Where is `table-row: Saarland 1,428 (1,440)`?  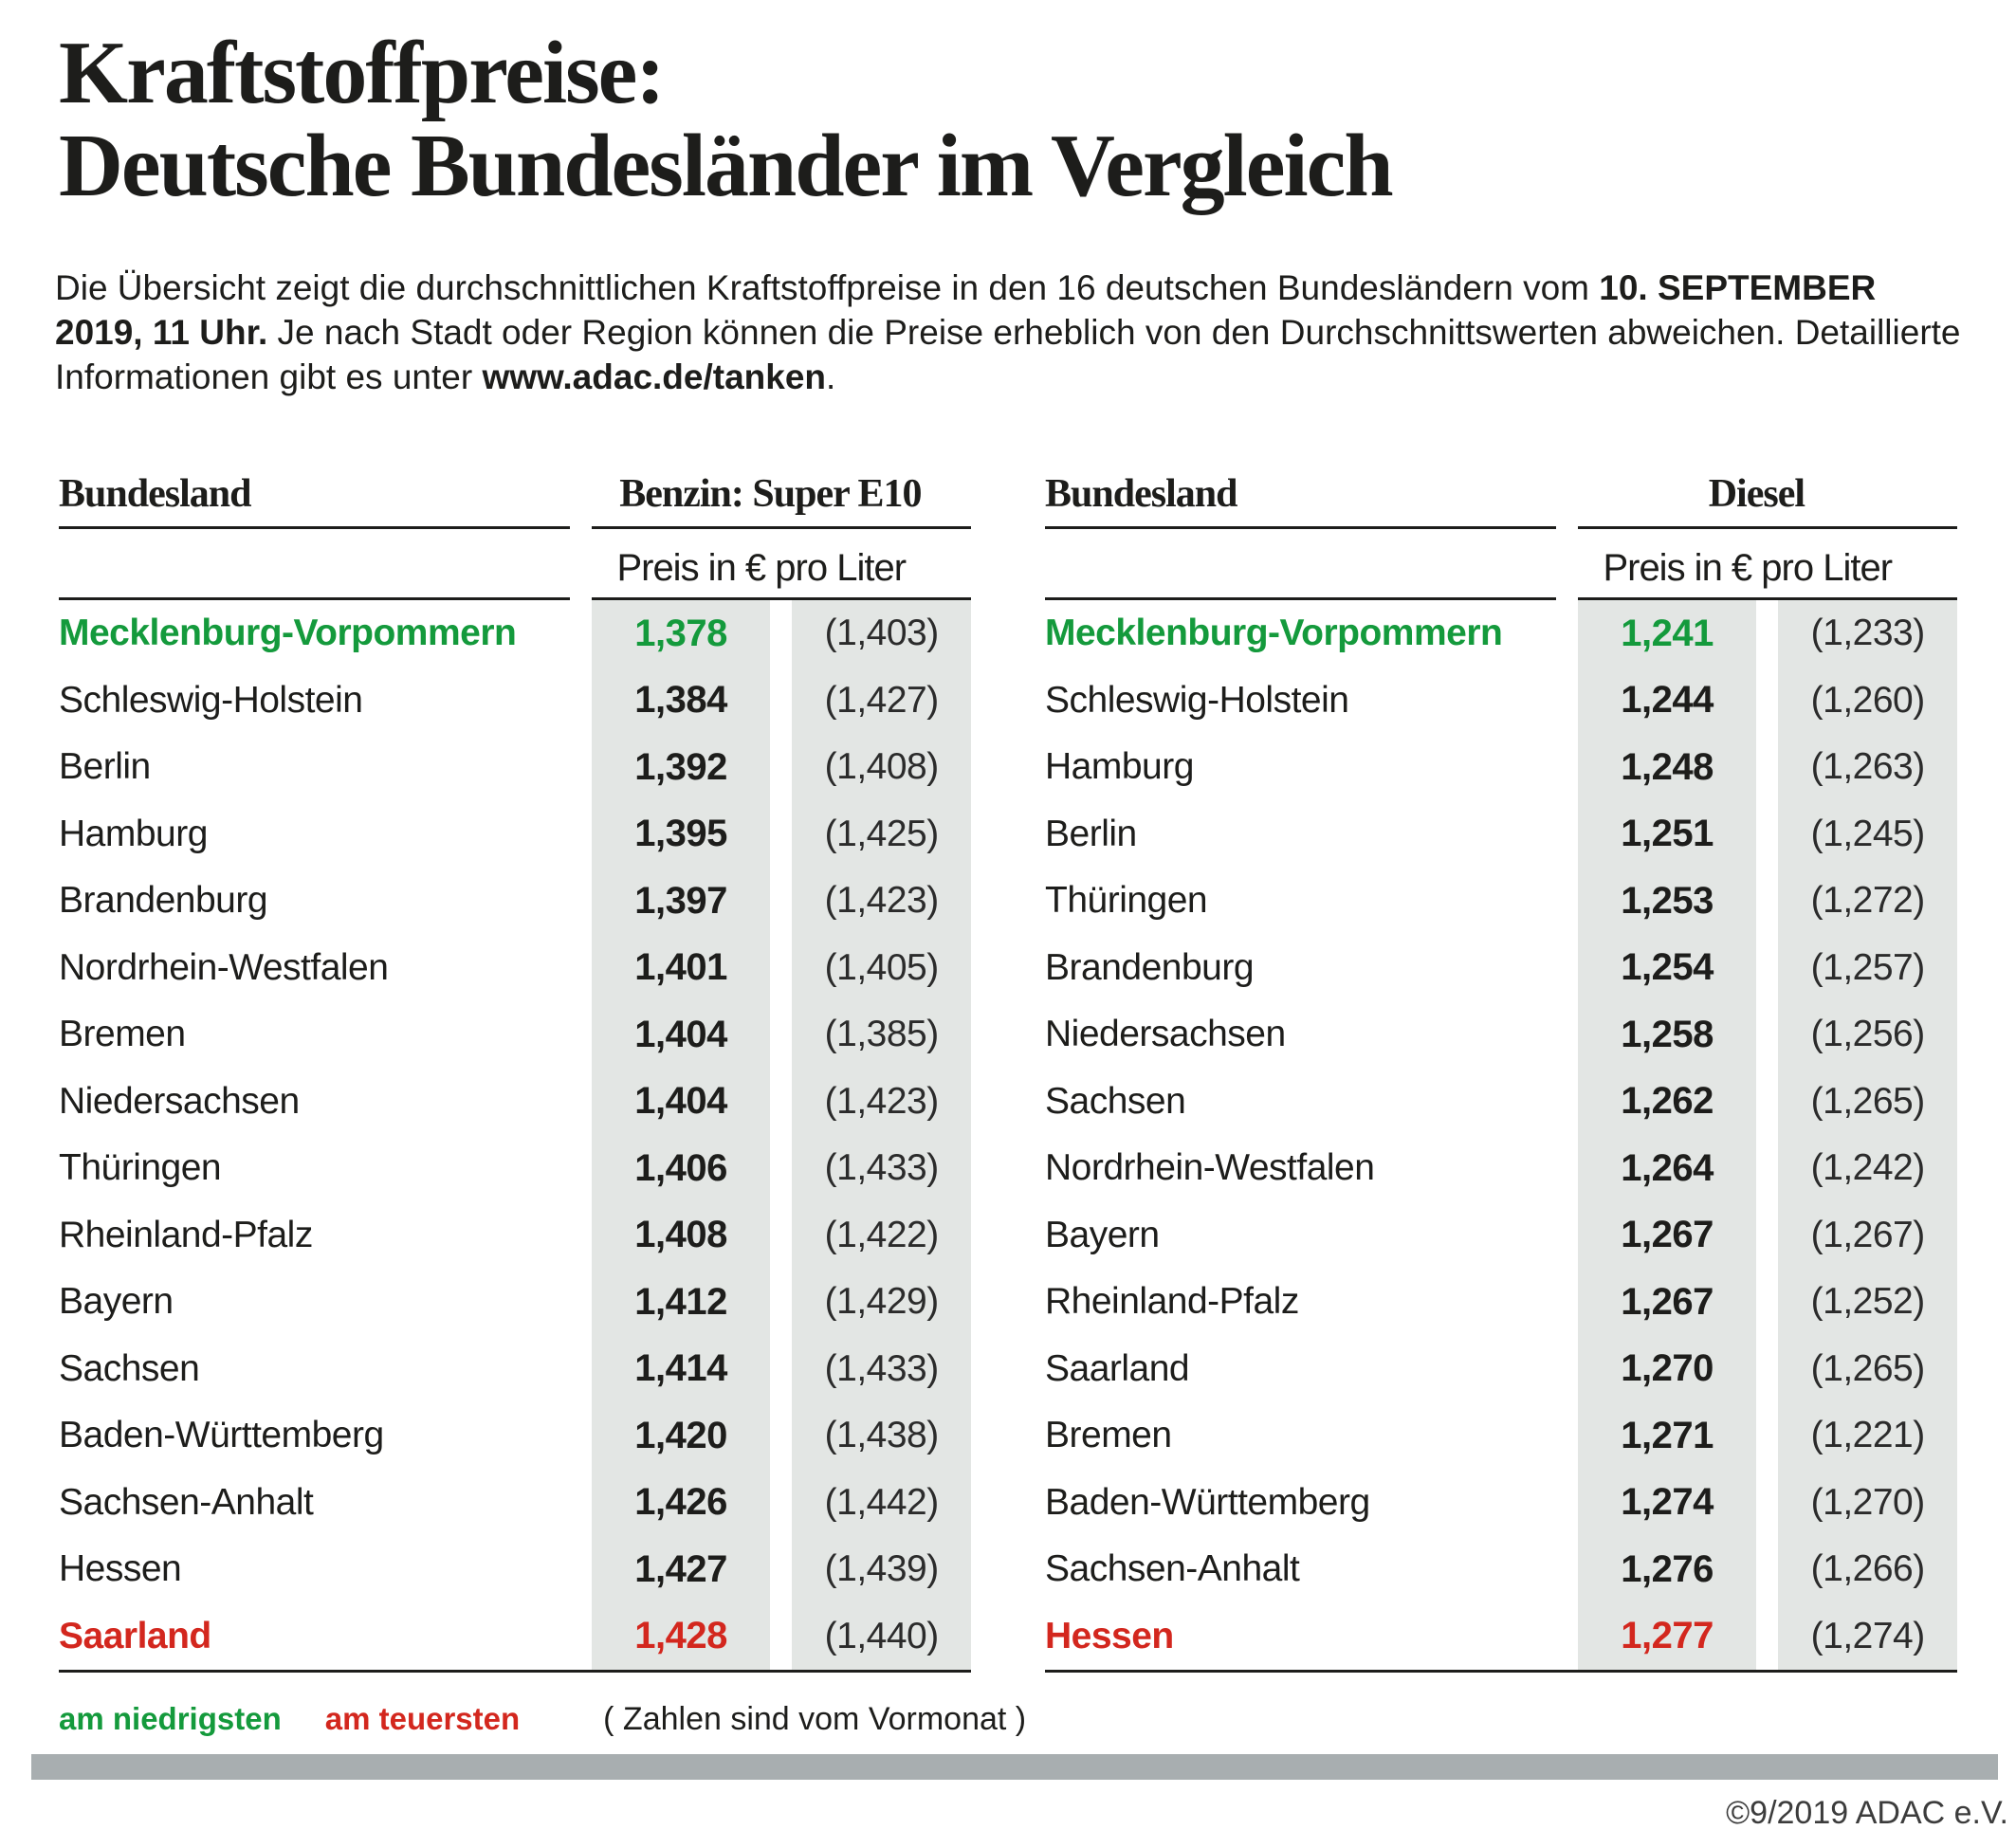
table-row: Saarland 1,428 (1,440) is located at coordinates (515, 1636).